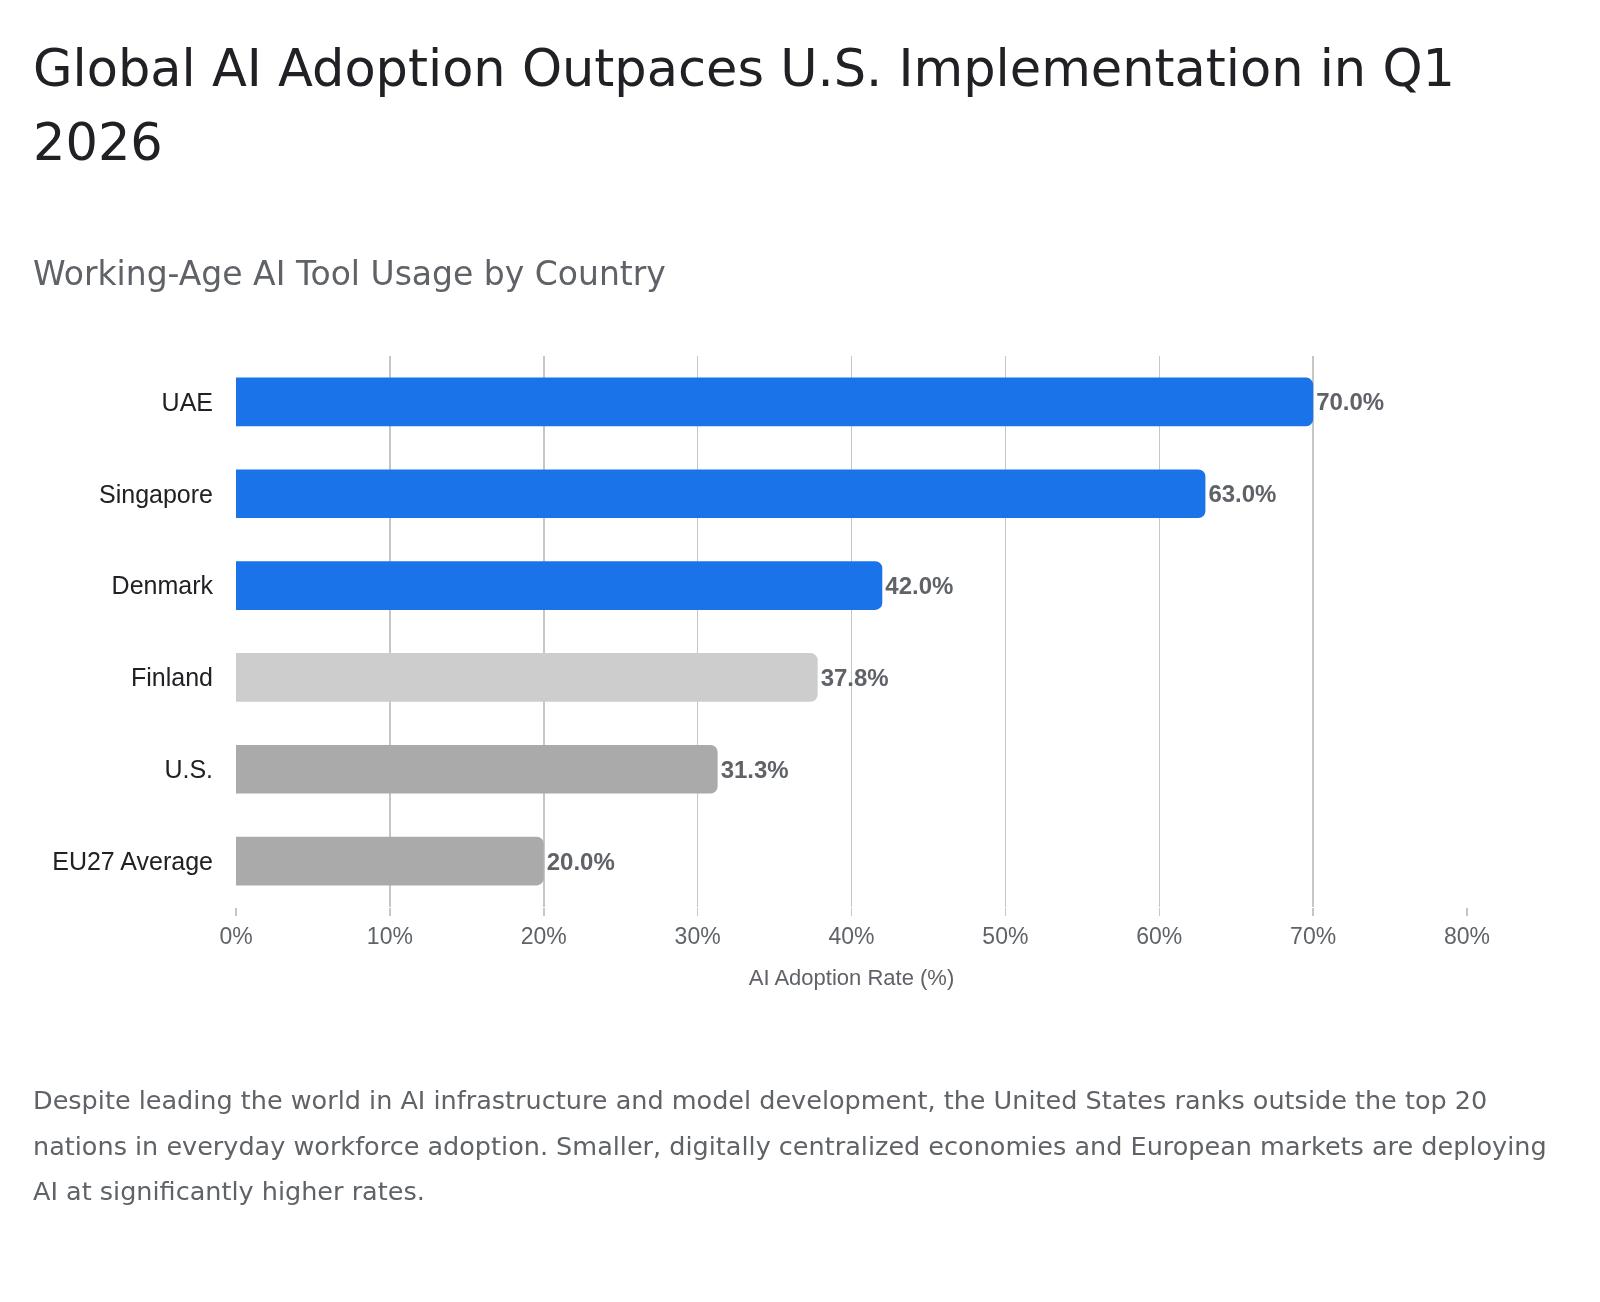 The width and height of the screenshot is (1600, 1302). I want to click on x-tick-label: 70%, so click(1313, 935).